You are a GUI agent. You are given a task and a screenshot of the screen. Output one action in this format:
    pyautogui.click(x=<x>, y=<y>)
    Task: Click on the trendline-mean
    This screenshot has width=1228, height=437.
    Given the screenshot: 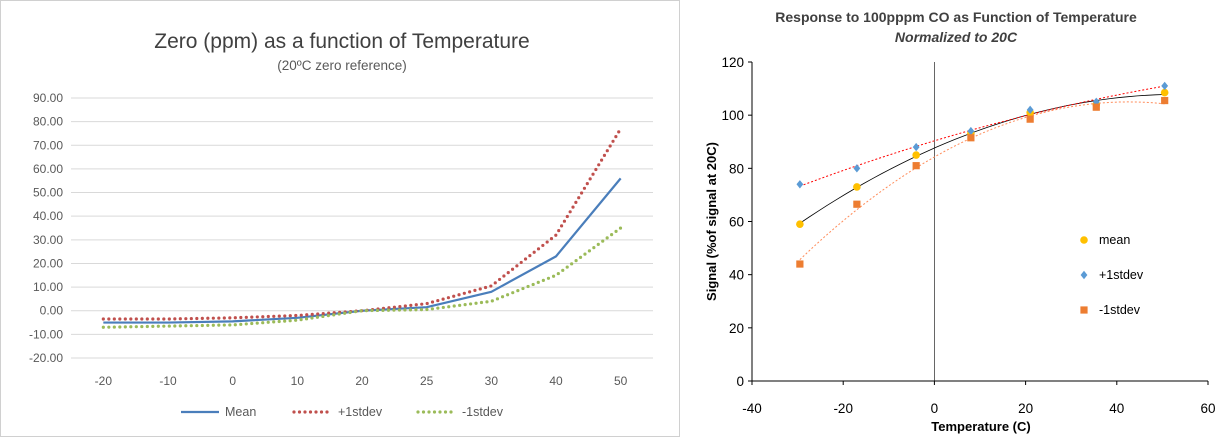 What is the action you would take?
    pyautogui.click(x=982, y=159)
    